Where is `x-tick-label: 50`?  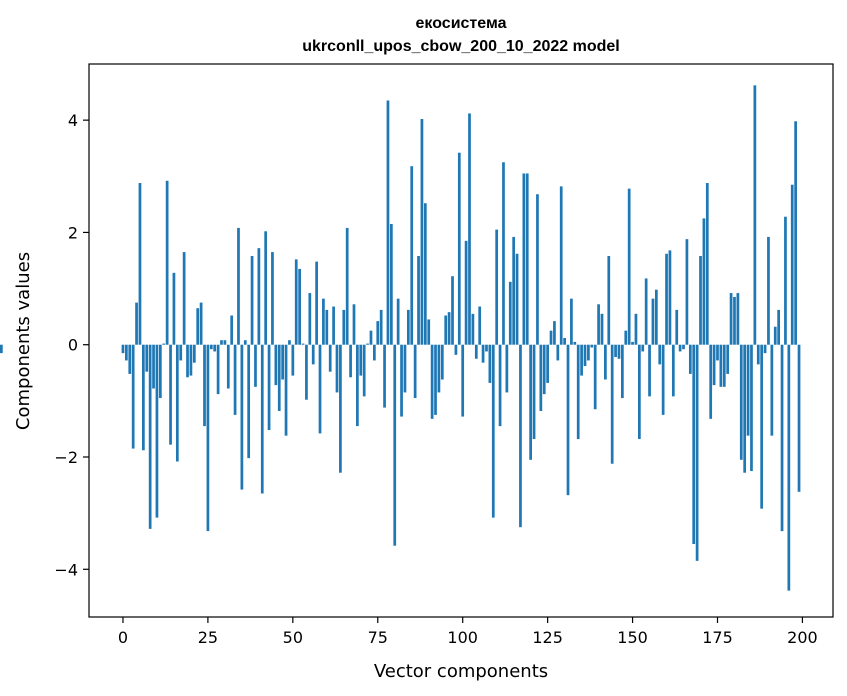
x-tick-label: 50 is located at coordinates (293, 637).